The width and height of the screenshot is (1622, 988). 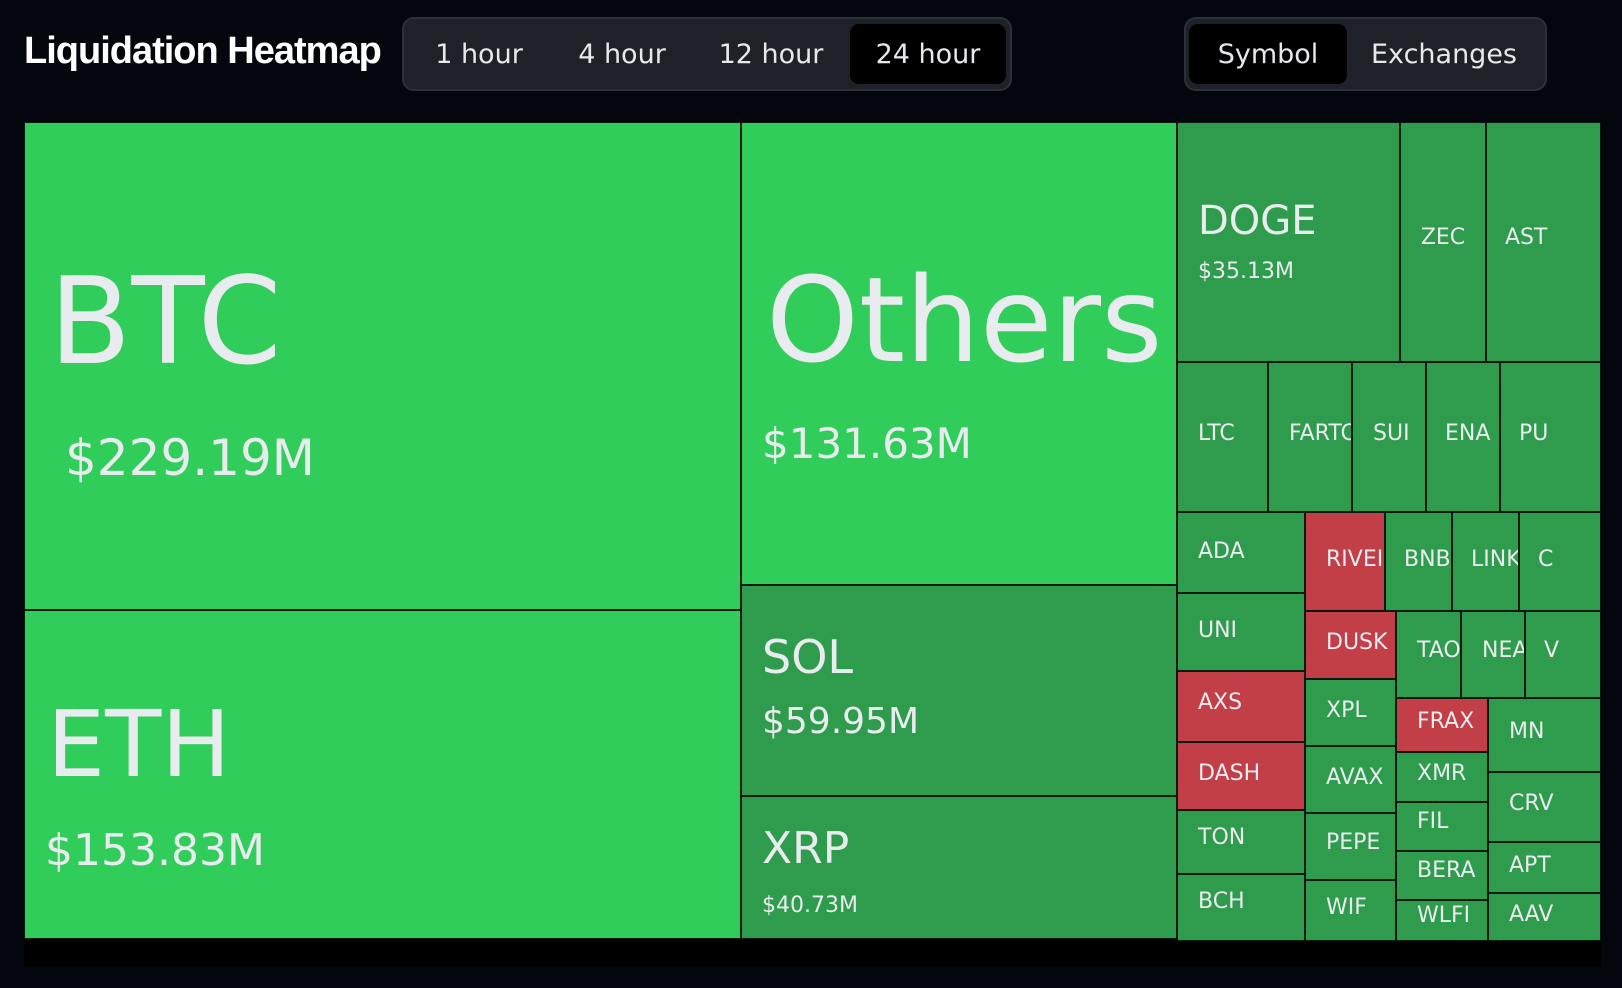 What do you see at coordinates (1353, 842) in the screenshot?
I see `tile-symbol: PEPE` at bounding box center [1353, 842].